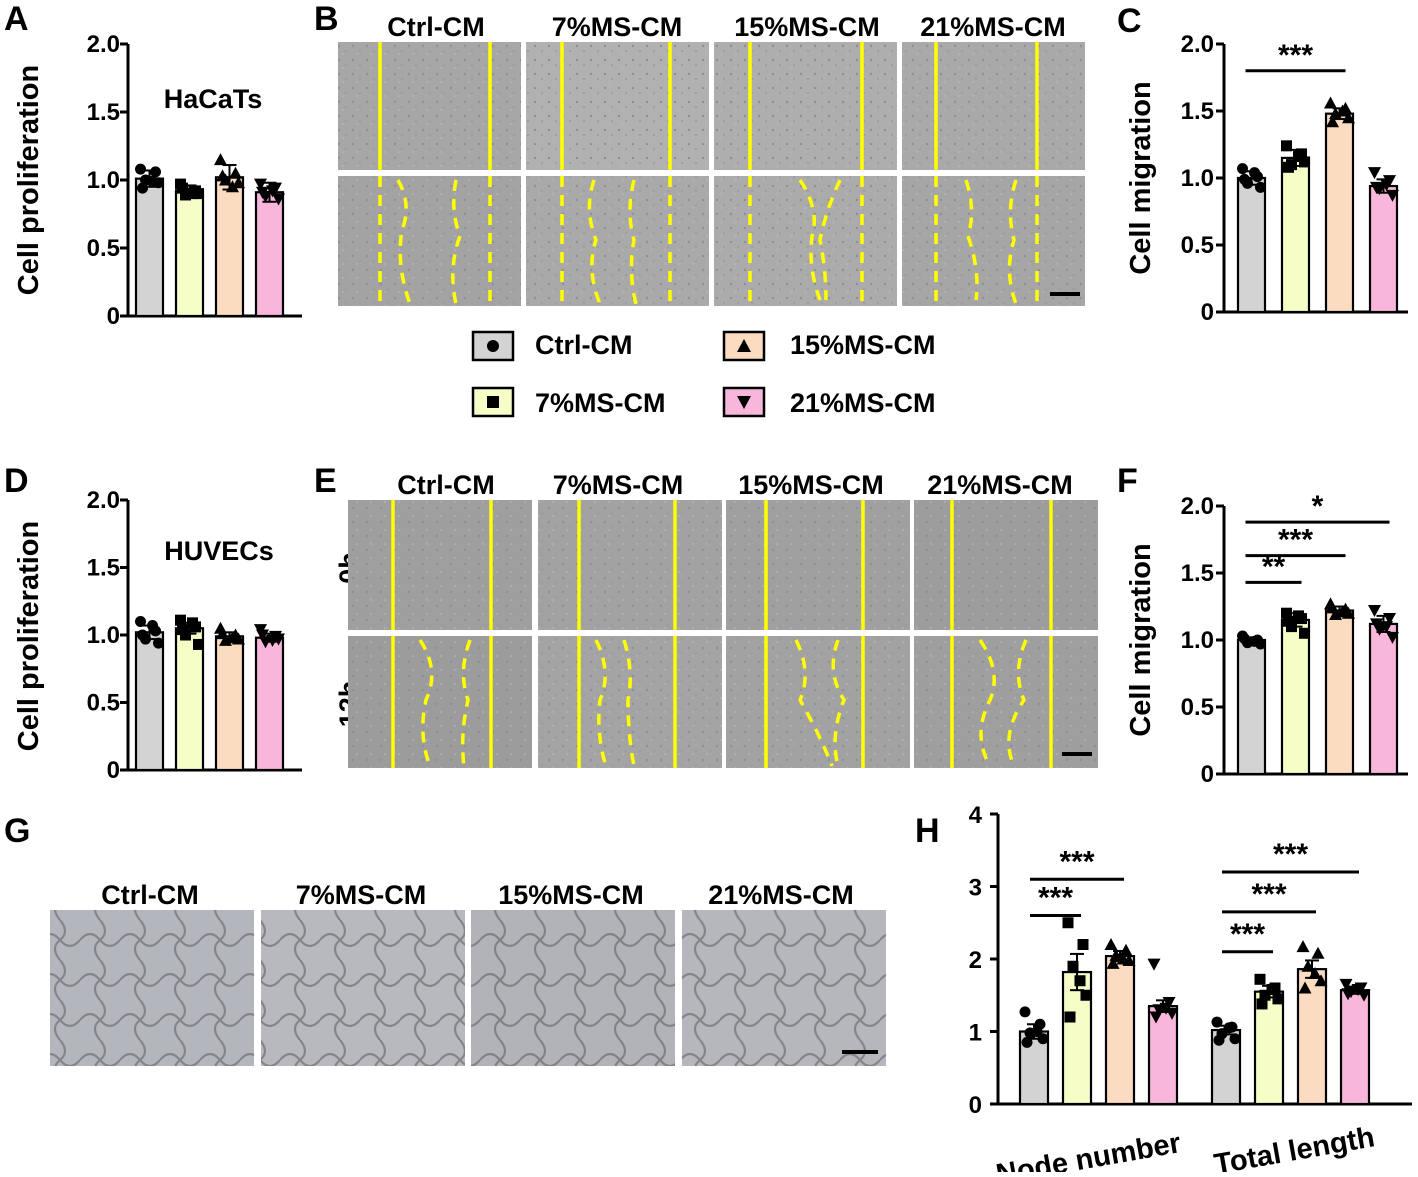  Describe the element at coordinates (1065, 294) in the screenshot. I see `b-scale-bar` at that location.